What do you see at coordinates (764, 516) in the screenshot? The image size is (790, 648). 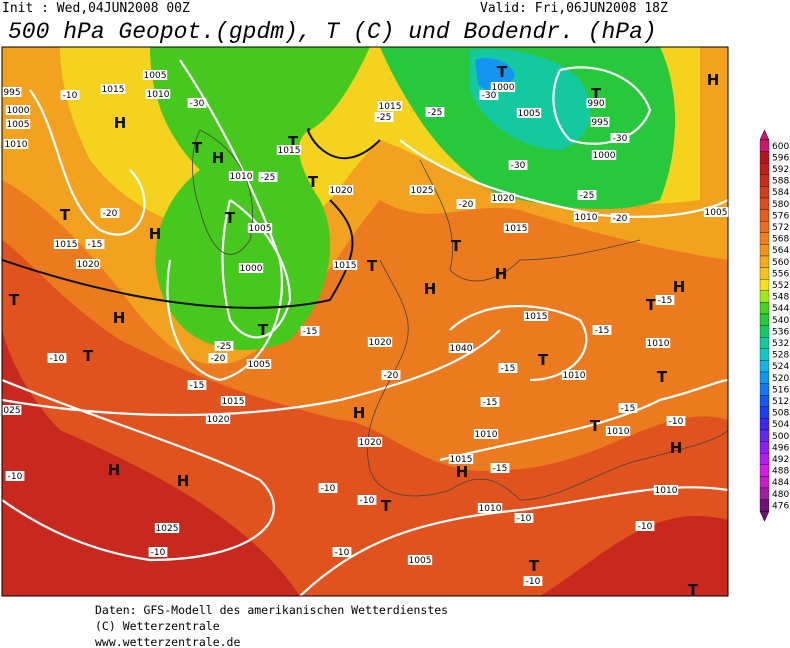 I see `legend-tip-bottom` at bounding box center [764, 516].